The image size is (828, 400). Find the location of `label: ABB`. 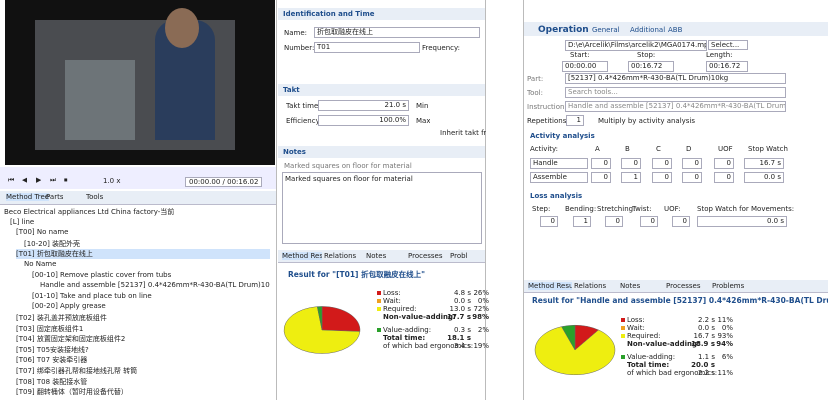

label: ABB is located at coordinates (675, 30).